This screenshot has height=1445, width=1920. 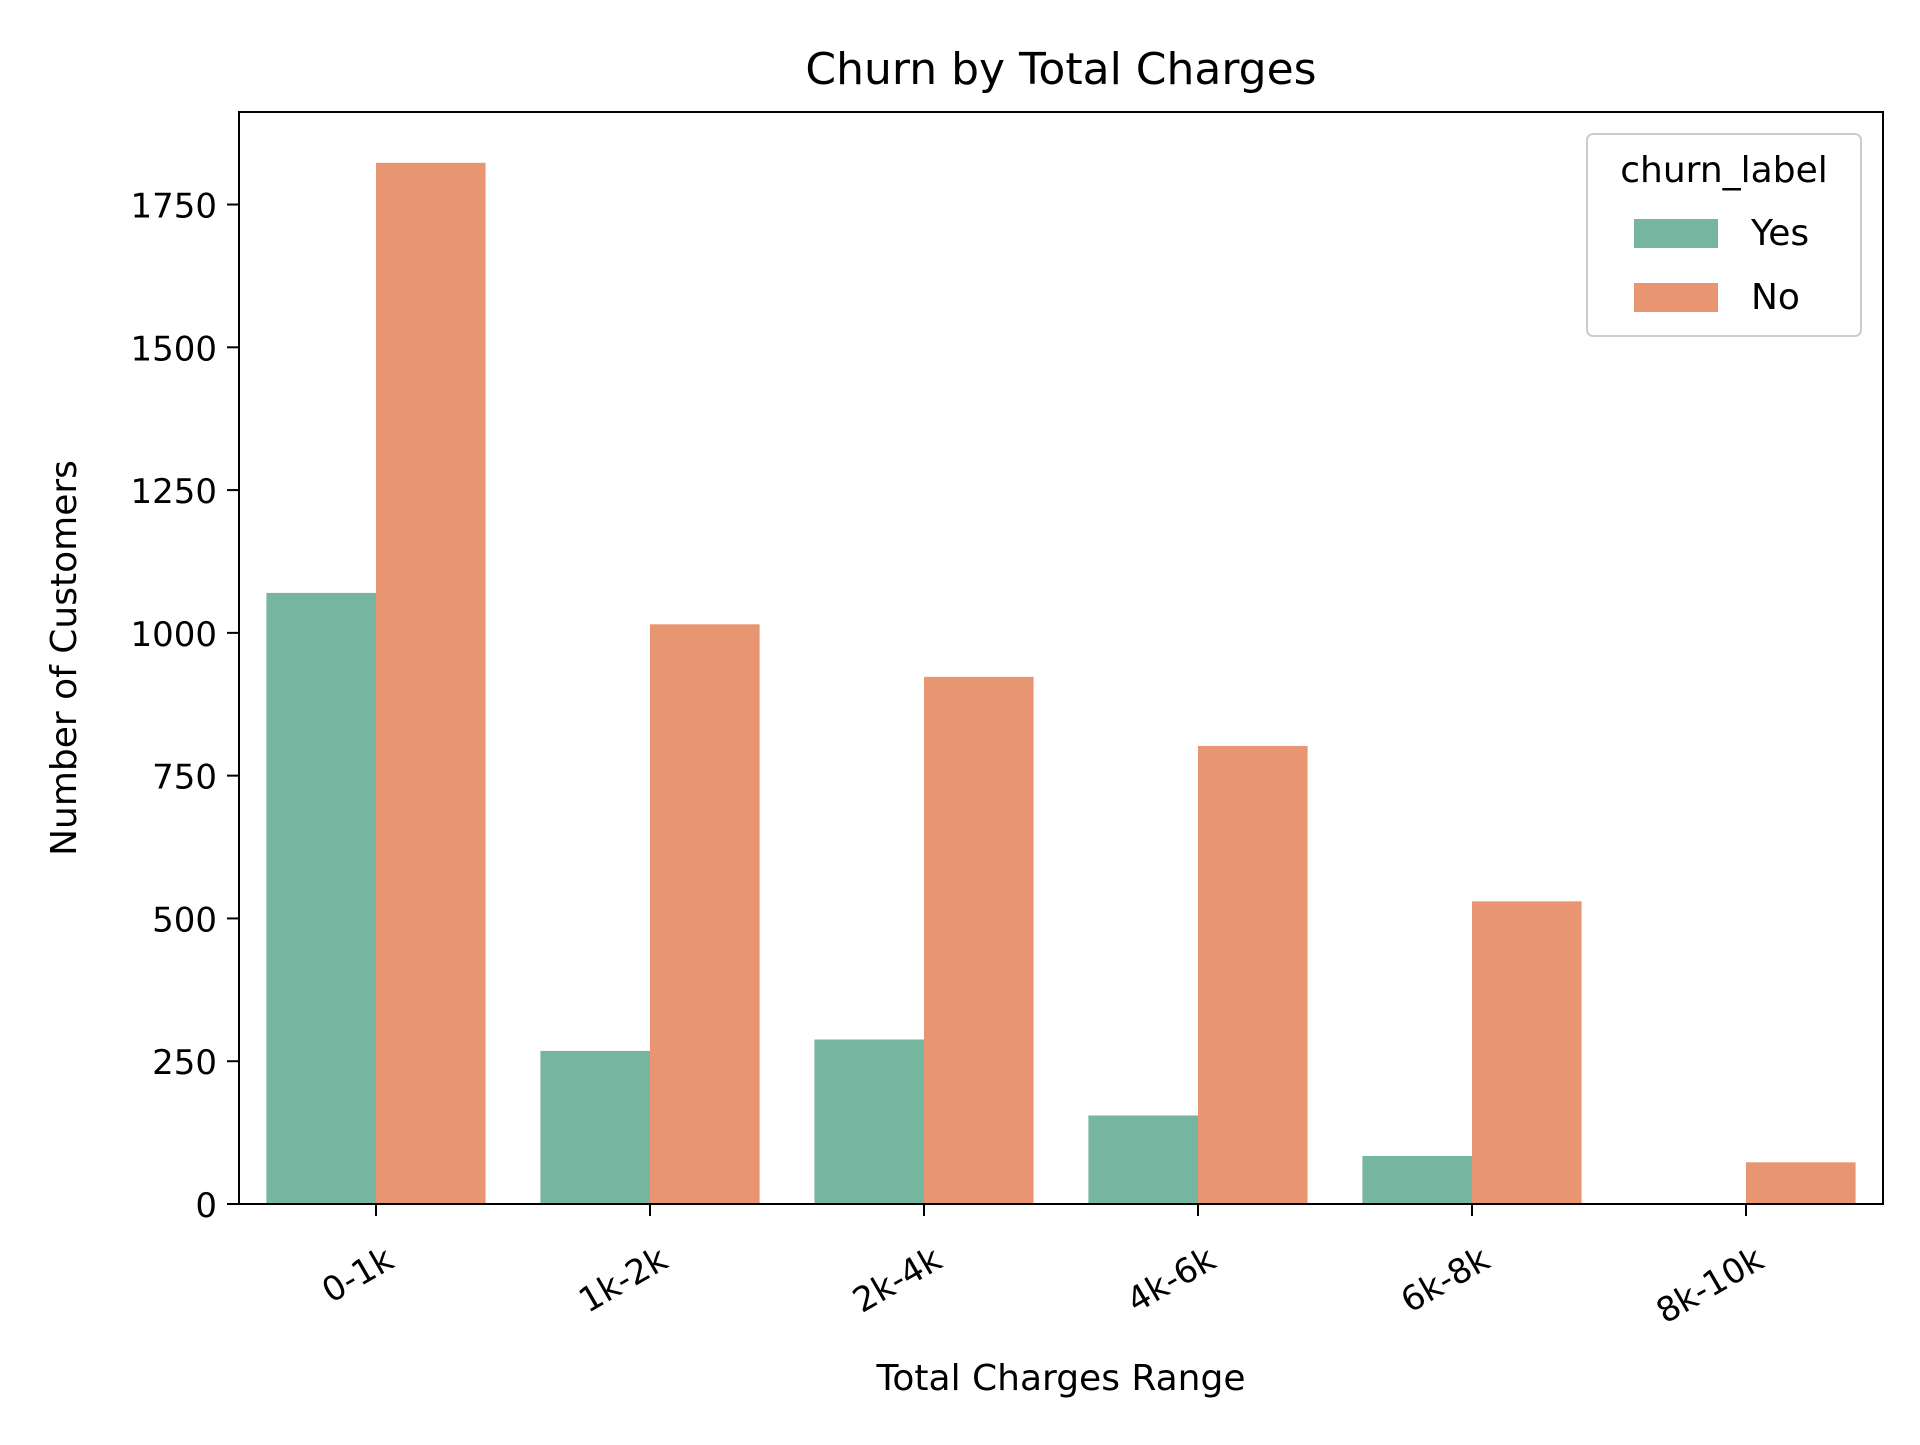 I want to click on legend-title: churn_label, so click(x=1723, y=170).